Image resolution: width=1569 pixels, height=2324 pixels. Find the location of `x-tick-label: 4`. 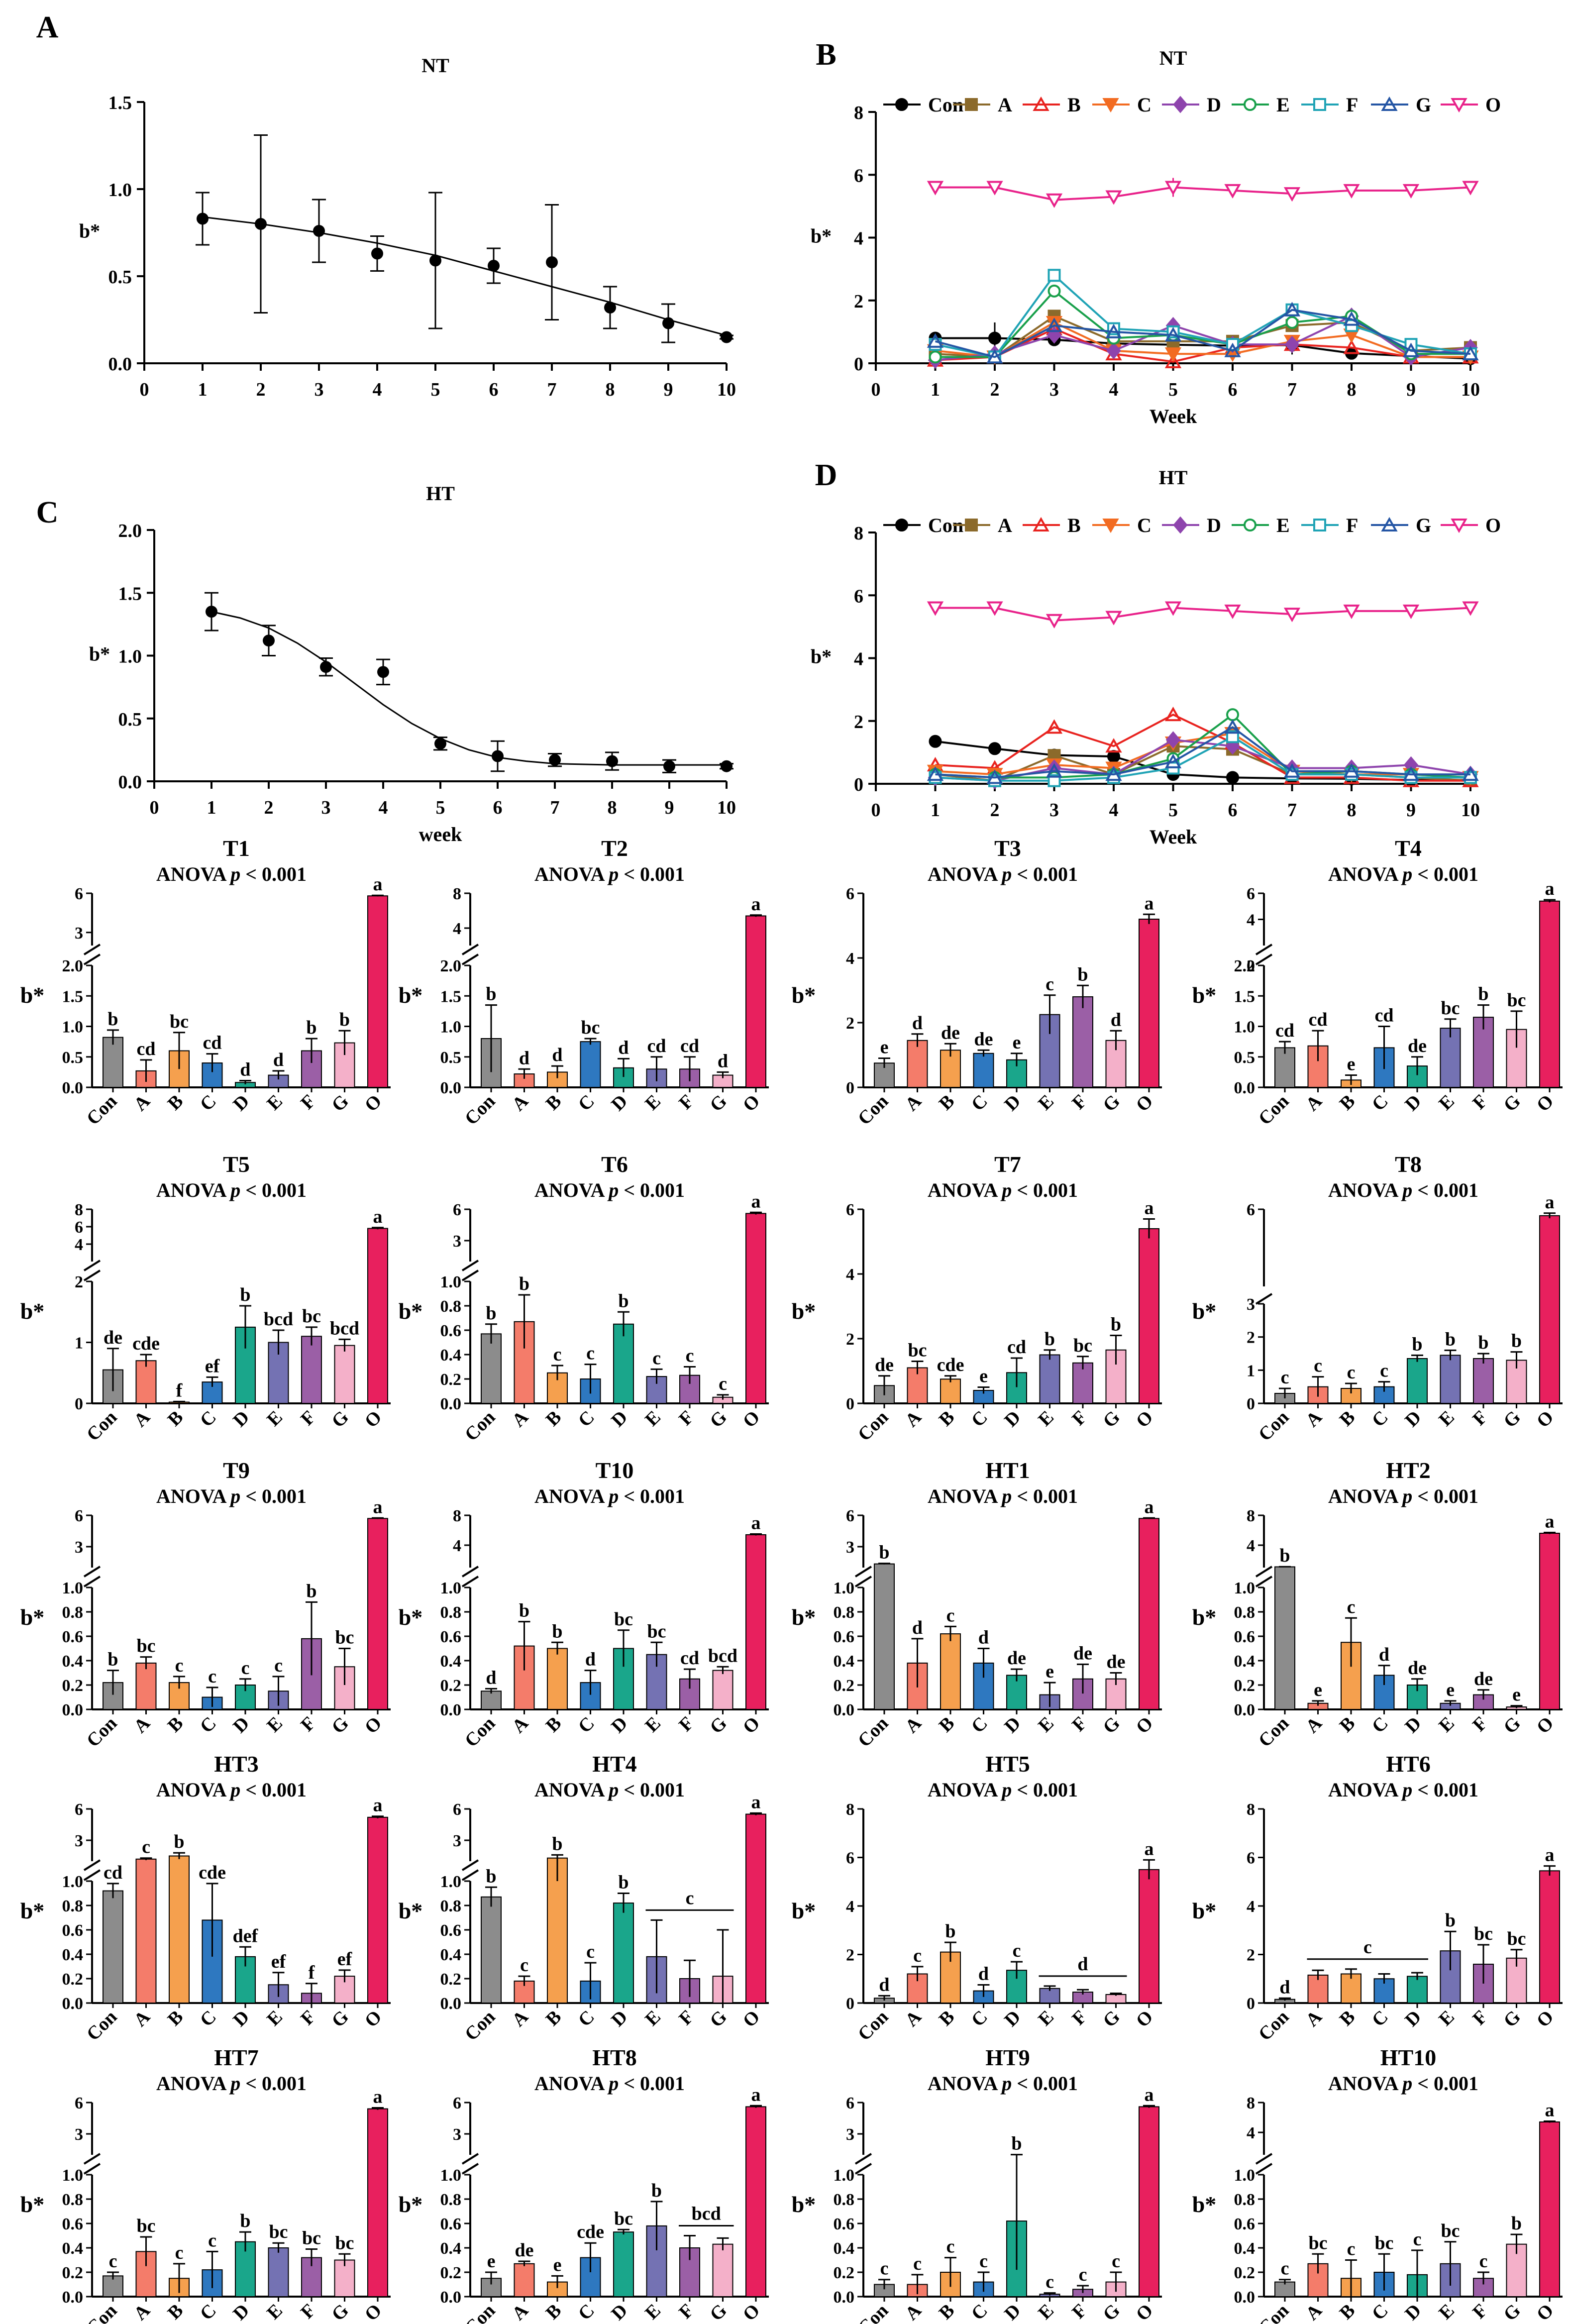

x-tick-label: 4 is located at coordinates (1114, 810).